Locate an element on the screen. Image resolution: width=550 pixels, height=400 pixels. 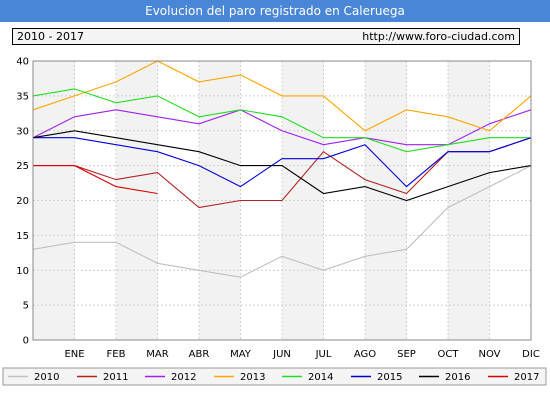
legend-label-2014: 2014 is located at coordinates (320, 377).